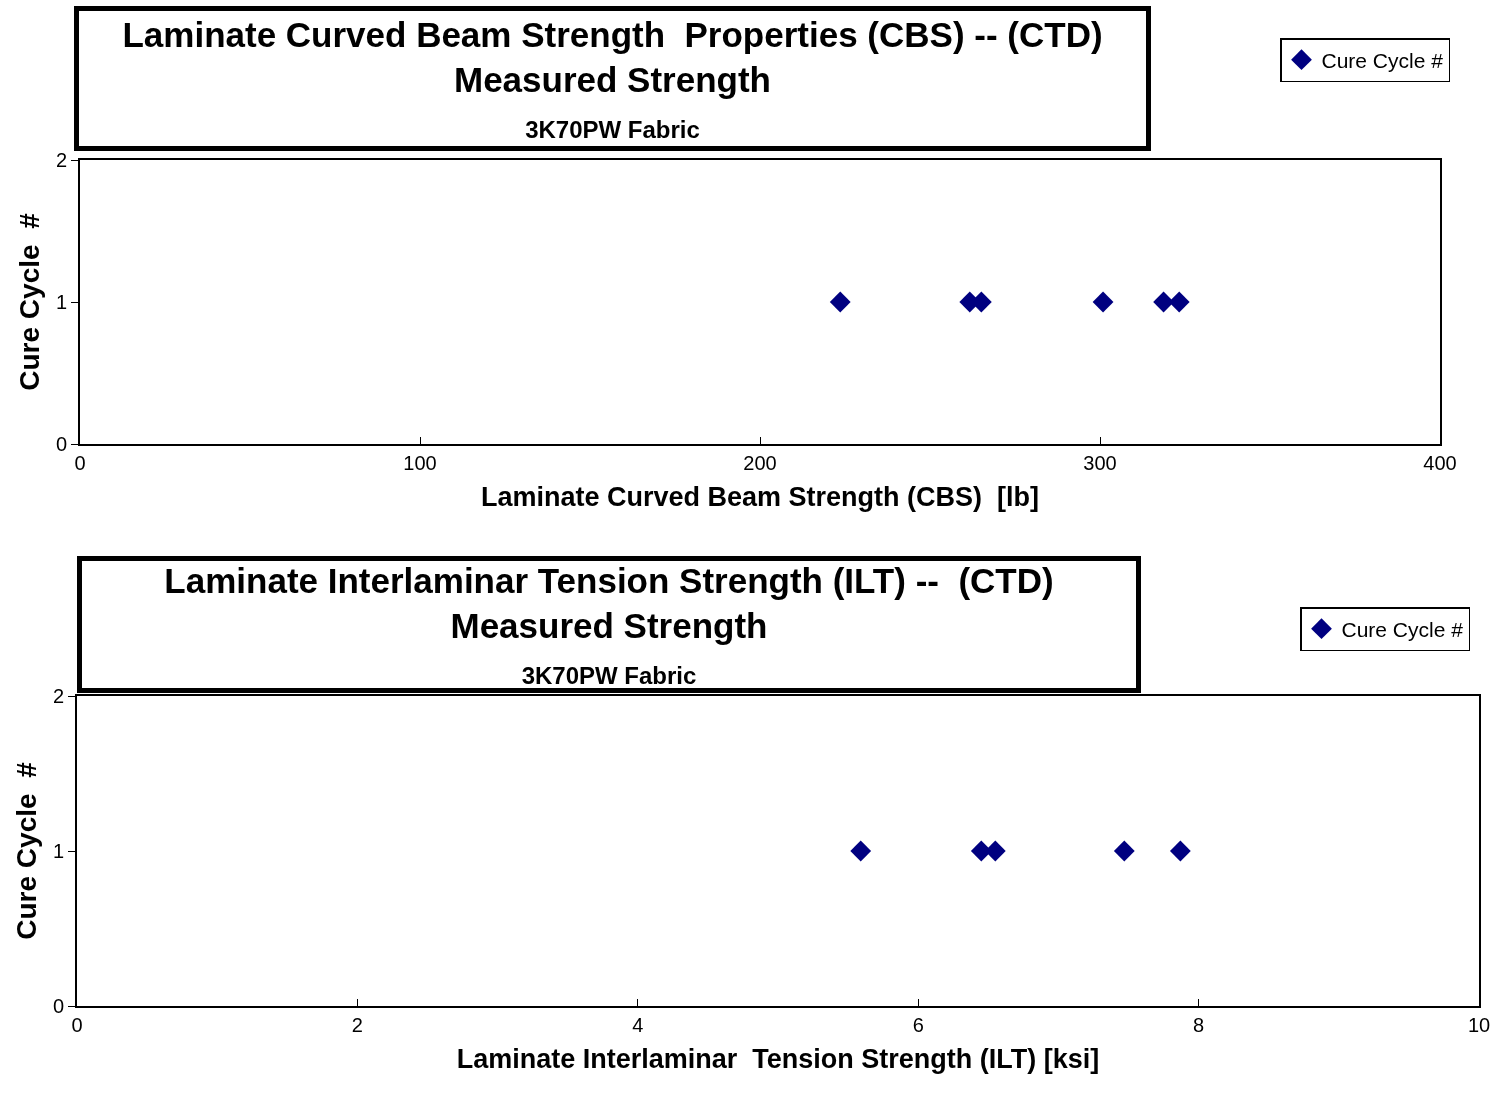 Image resolution: width=1496 pixels, height=1095 pixels. Describe the element at coordinates (760, 463) in the screenshot. I see `x-tick-label: 200` at that location.